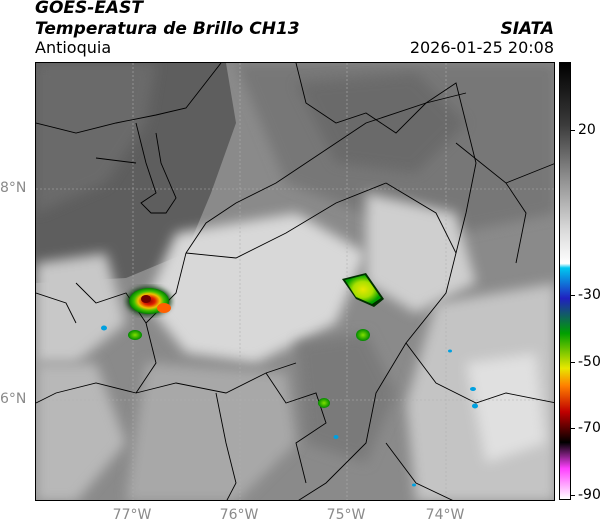  What do you see at coordinates (73, 47) in the screenshot?
I see `subtitle-region: Antioquia` at bounding box center [73, 47].